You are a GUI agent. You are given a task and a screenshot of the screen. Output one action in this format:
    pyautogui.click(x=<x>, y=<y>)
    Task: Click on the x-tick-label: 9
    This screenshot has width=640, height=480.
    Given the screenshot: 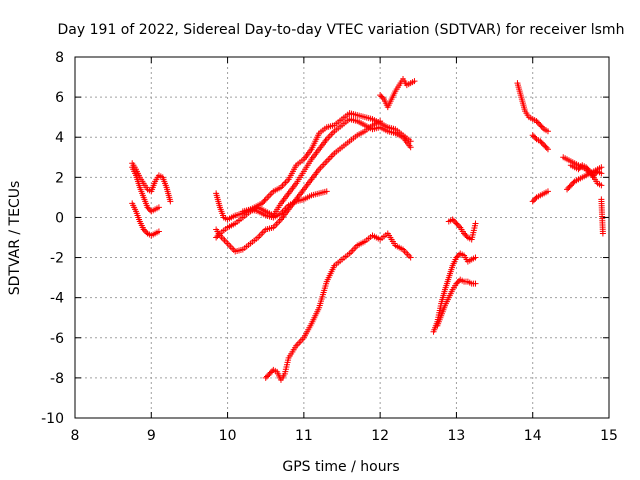 What is the action you would take?
    pyautogui.click(x=151, y=436)
    